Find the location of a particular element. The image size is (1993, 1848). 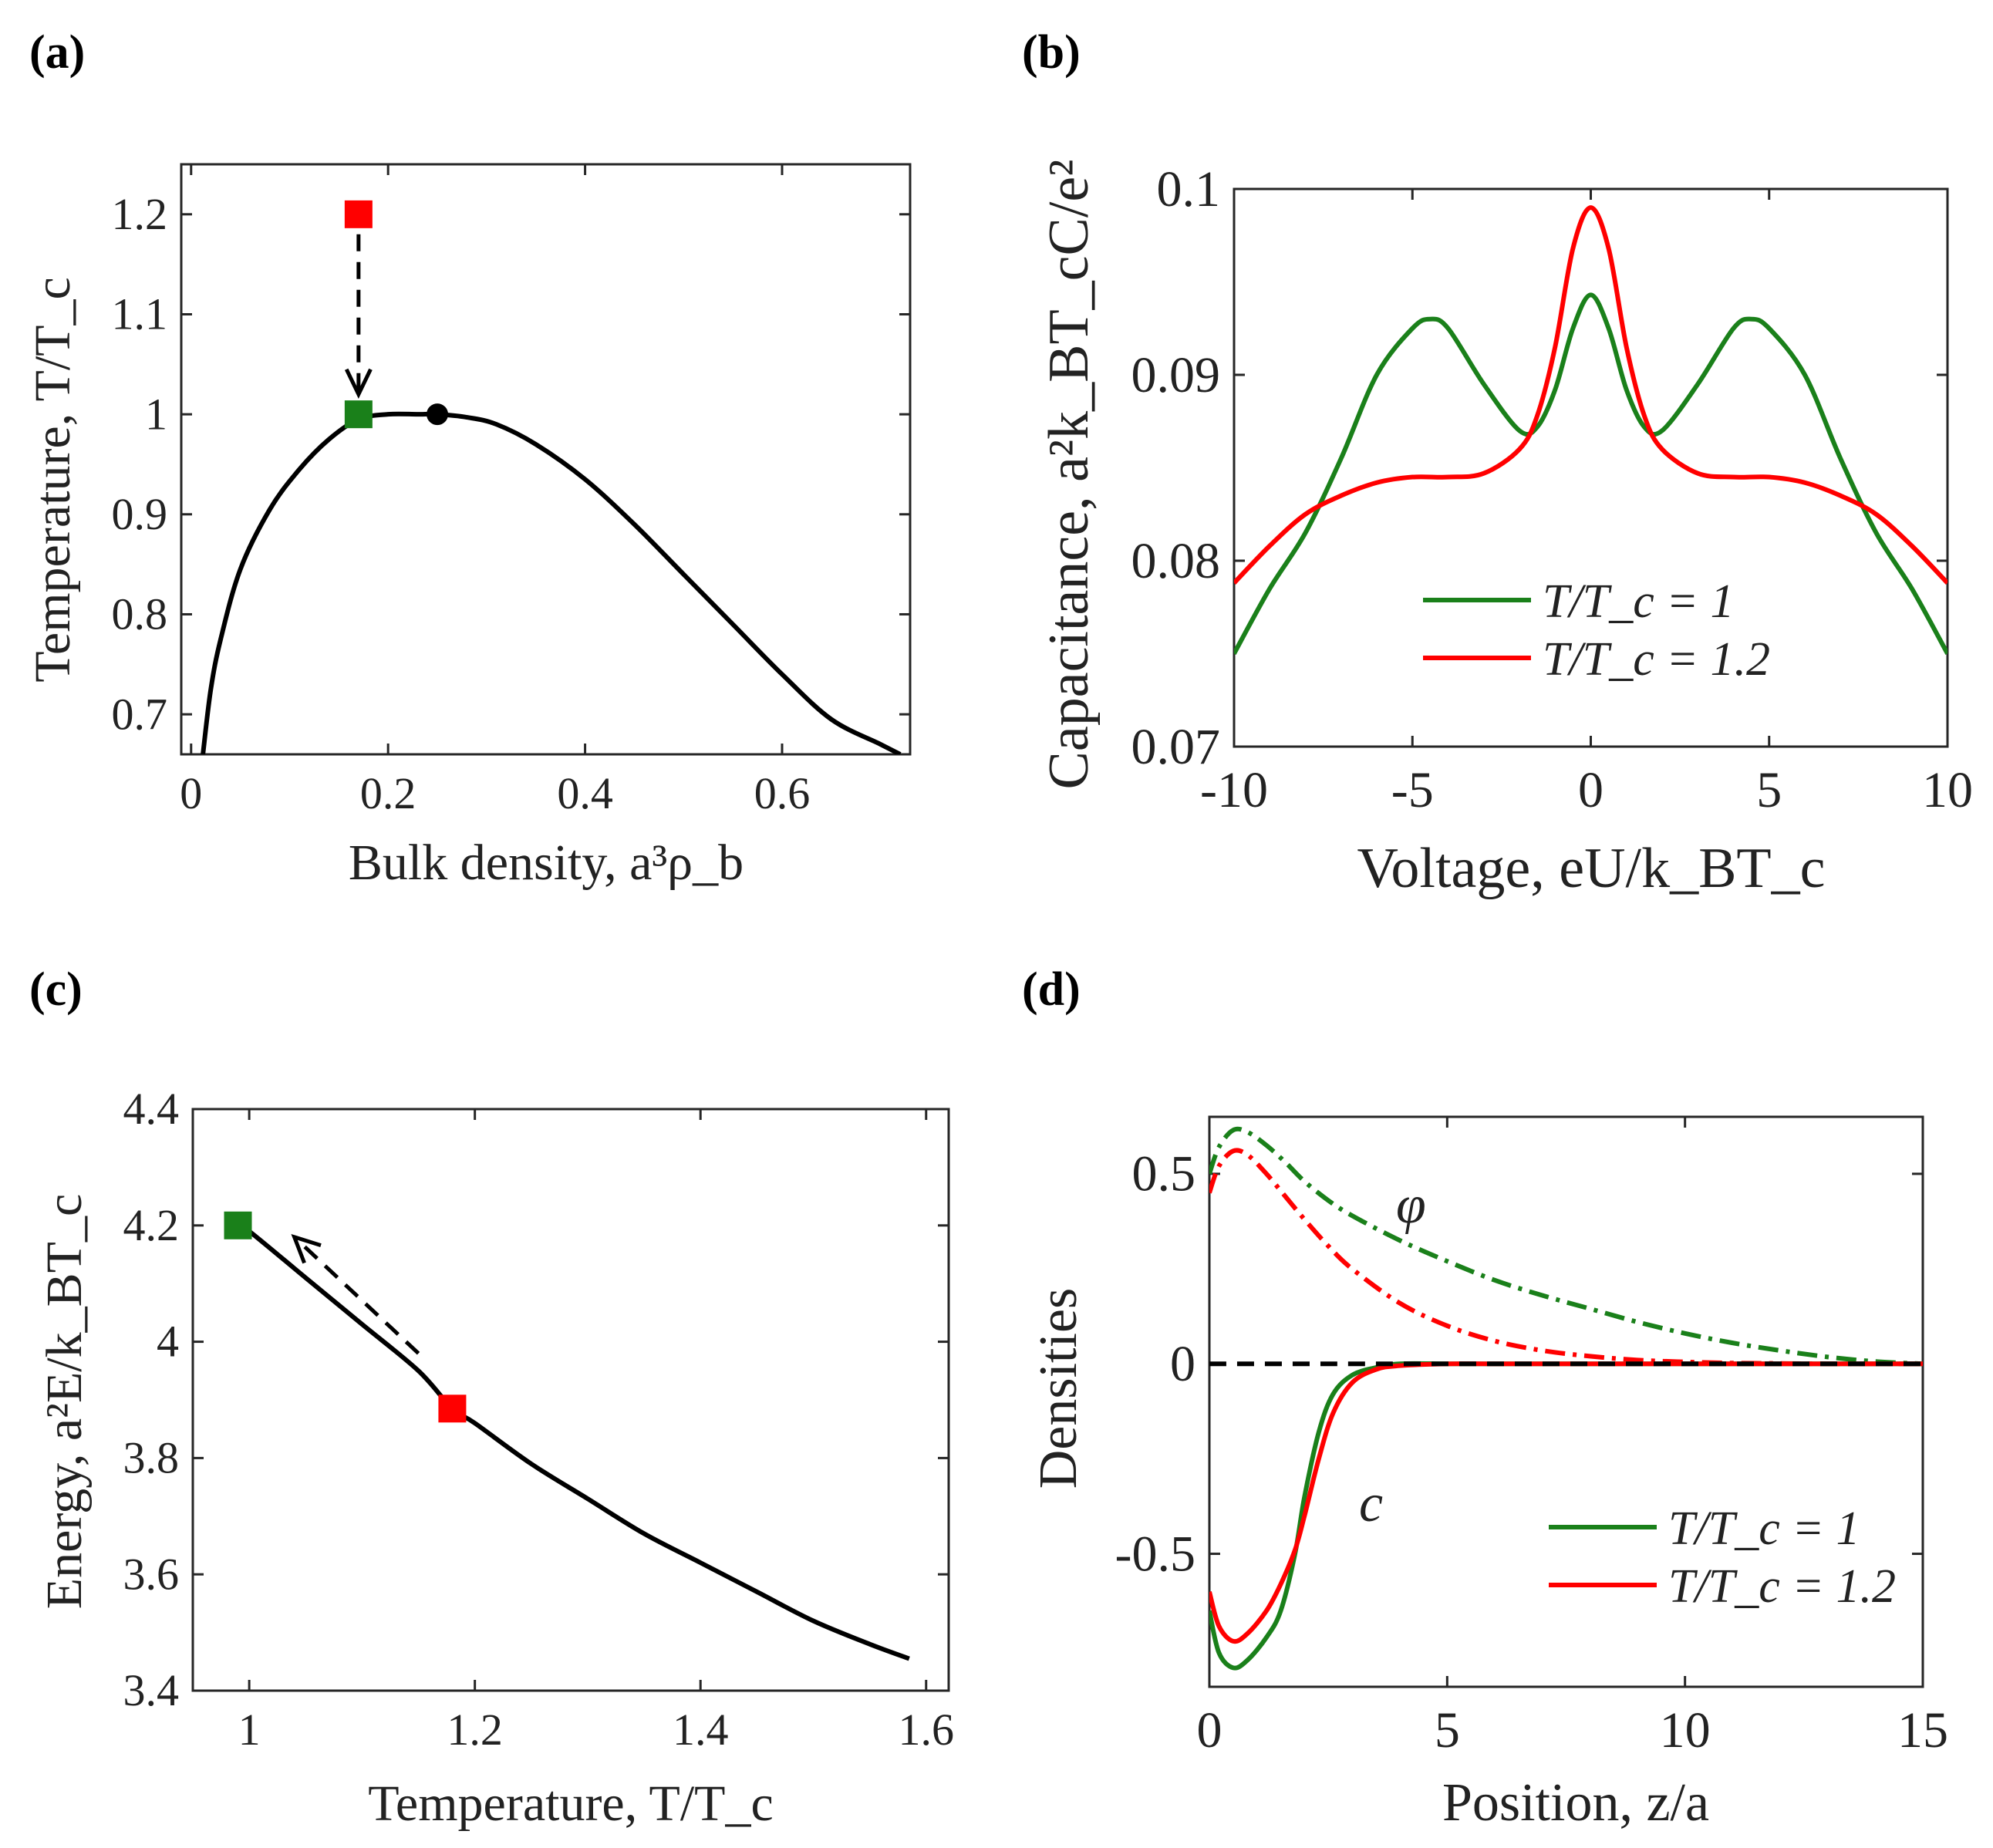

panel-d-xtick-label: 15 is located at coordinates (1922, 1730).